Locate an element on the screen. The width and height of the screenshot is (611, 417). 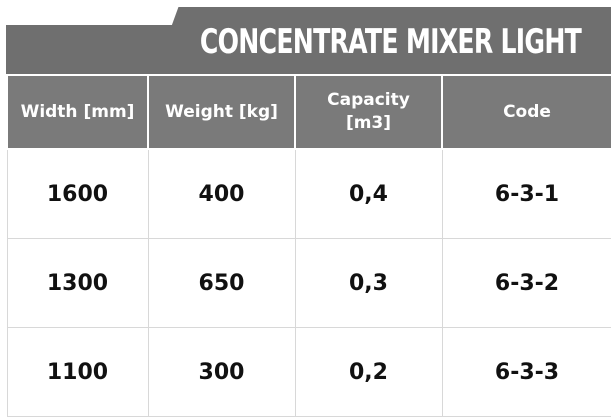
header-width: Width [mm] is located at coordinates (77, 112).